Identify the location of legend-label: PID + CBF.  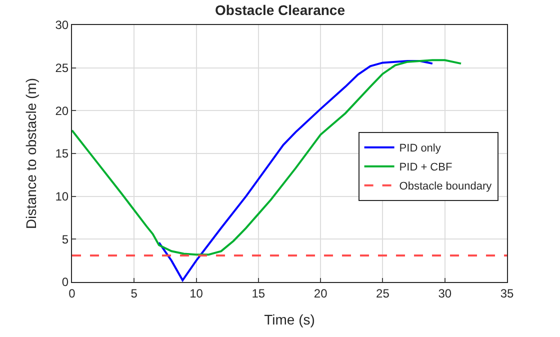
(425, 168).